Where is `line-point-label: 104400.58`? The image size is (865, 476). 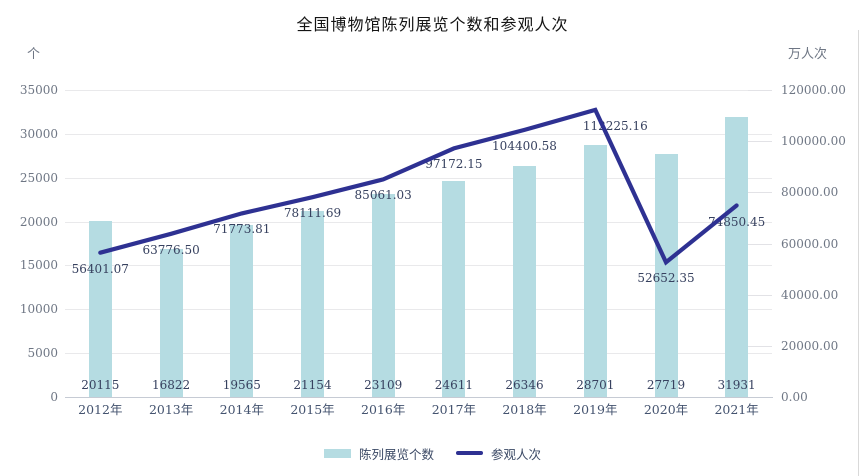
line-point-label: 104400.58 is located at coordinates (524, 145).